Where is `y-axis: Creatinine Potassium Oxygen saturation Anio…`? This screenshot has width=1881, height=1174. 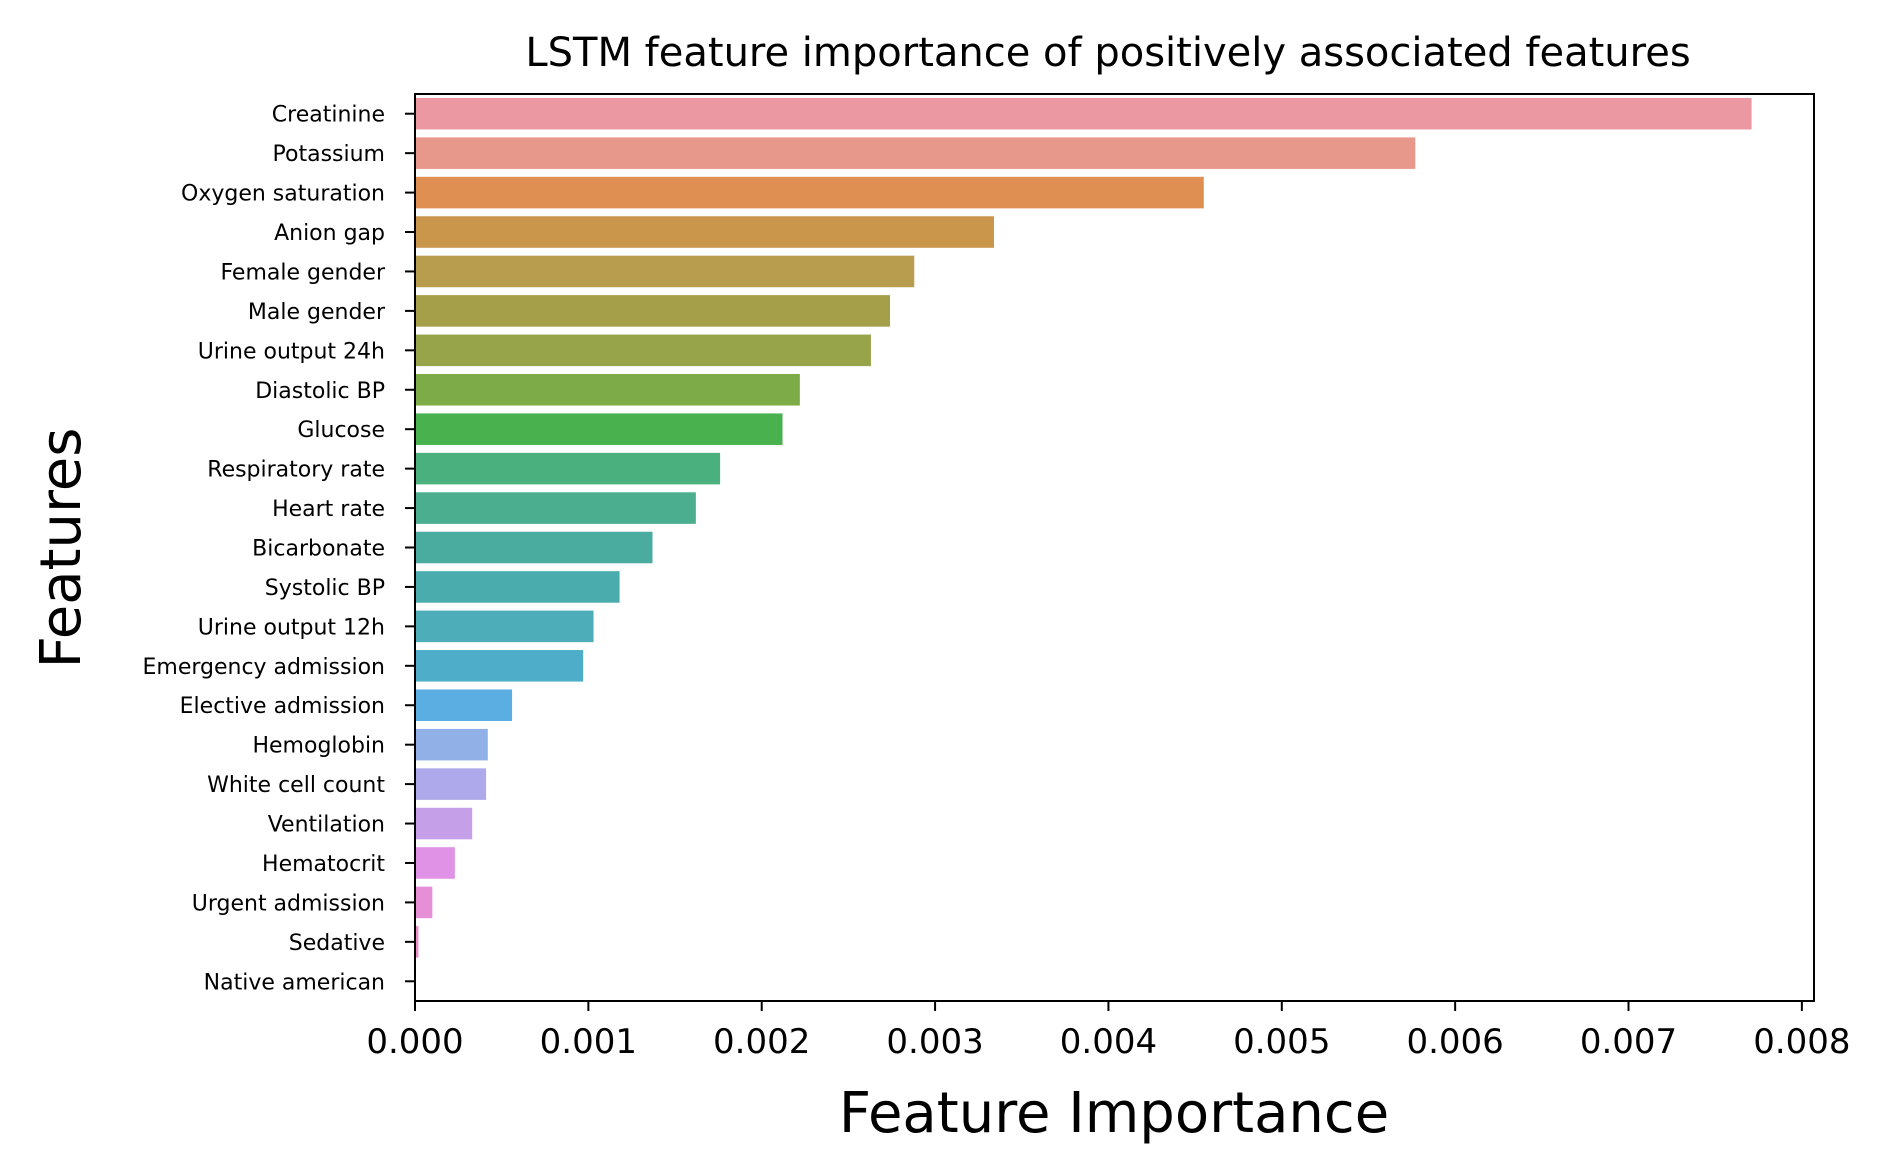
y-axis: Creatinine Potassium Oxygen saturation Anio… is located at coordinates (278, 549).